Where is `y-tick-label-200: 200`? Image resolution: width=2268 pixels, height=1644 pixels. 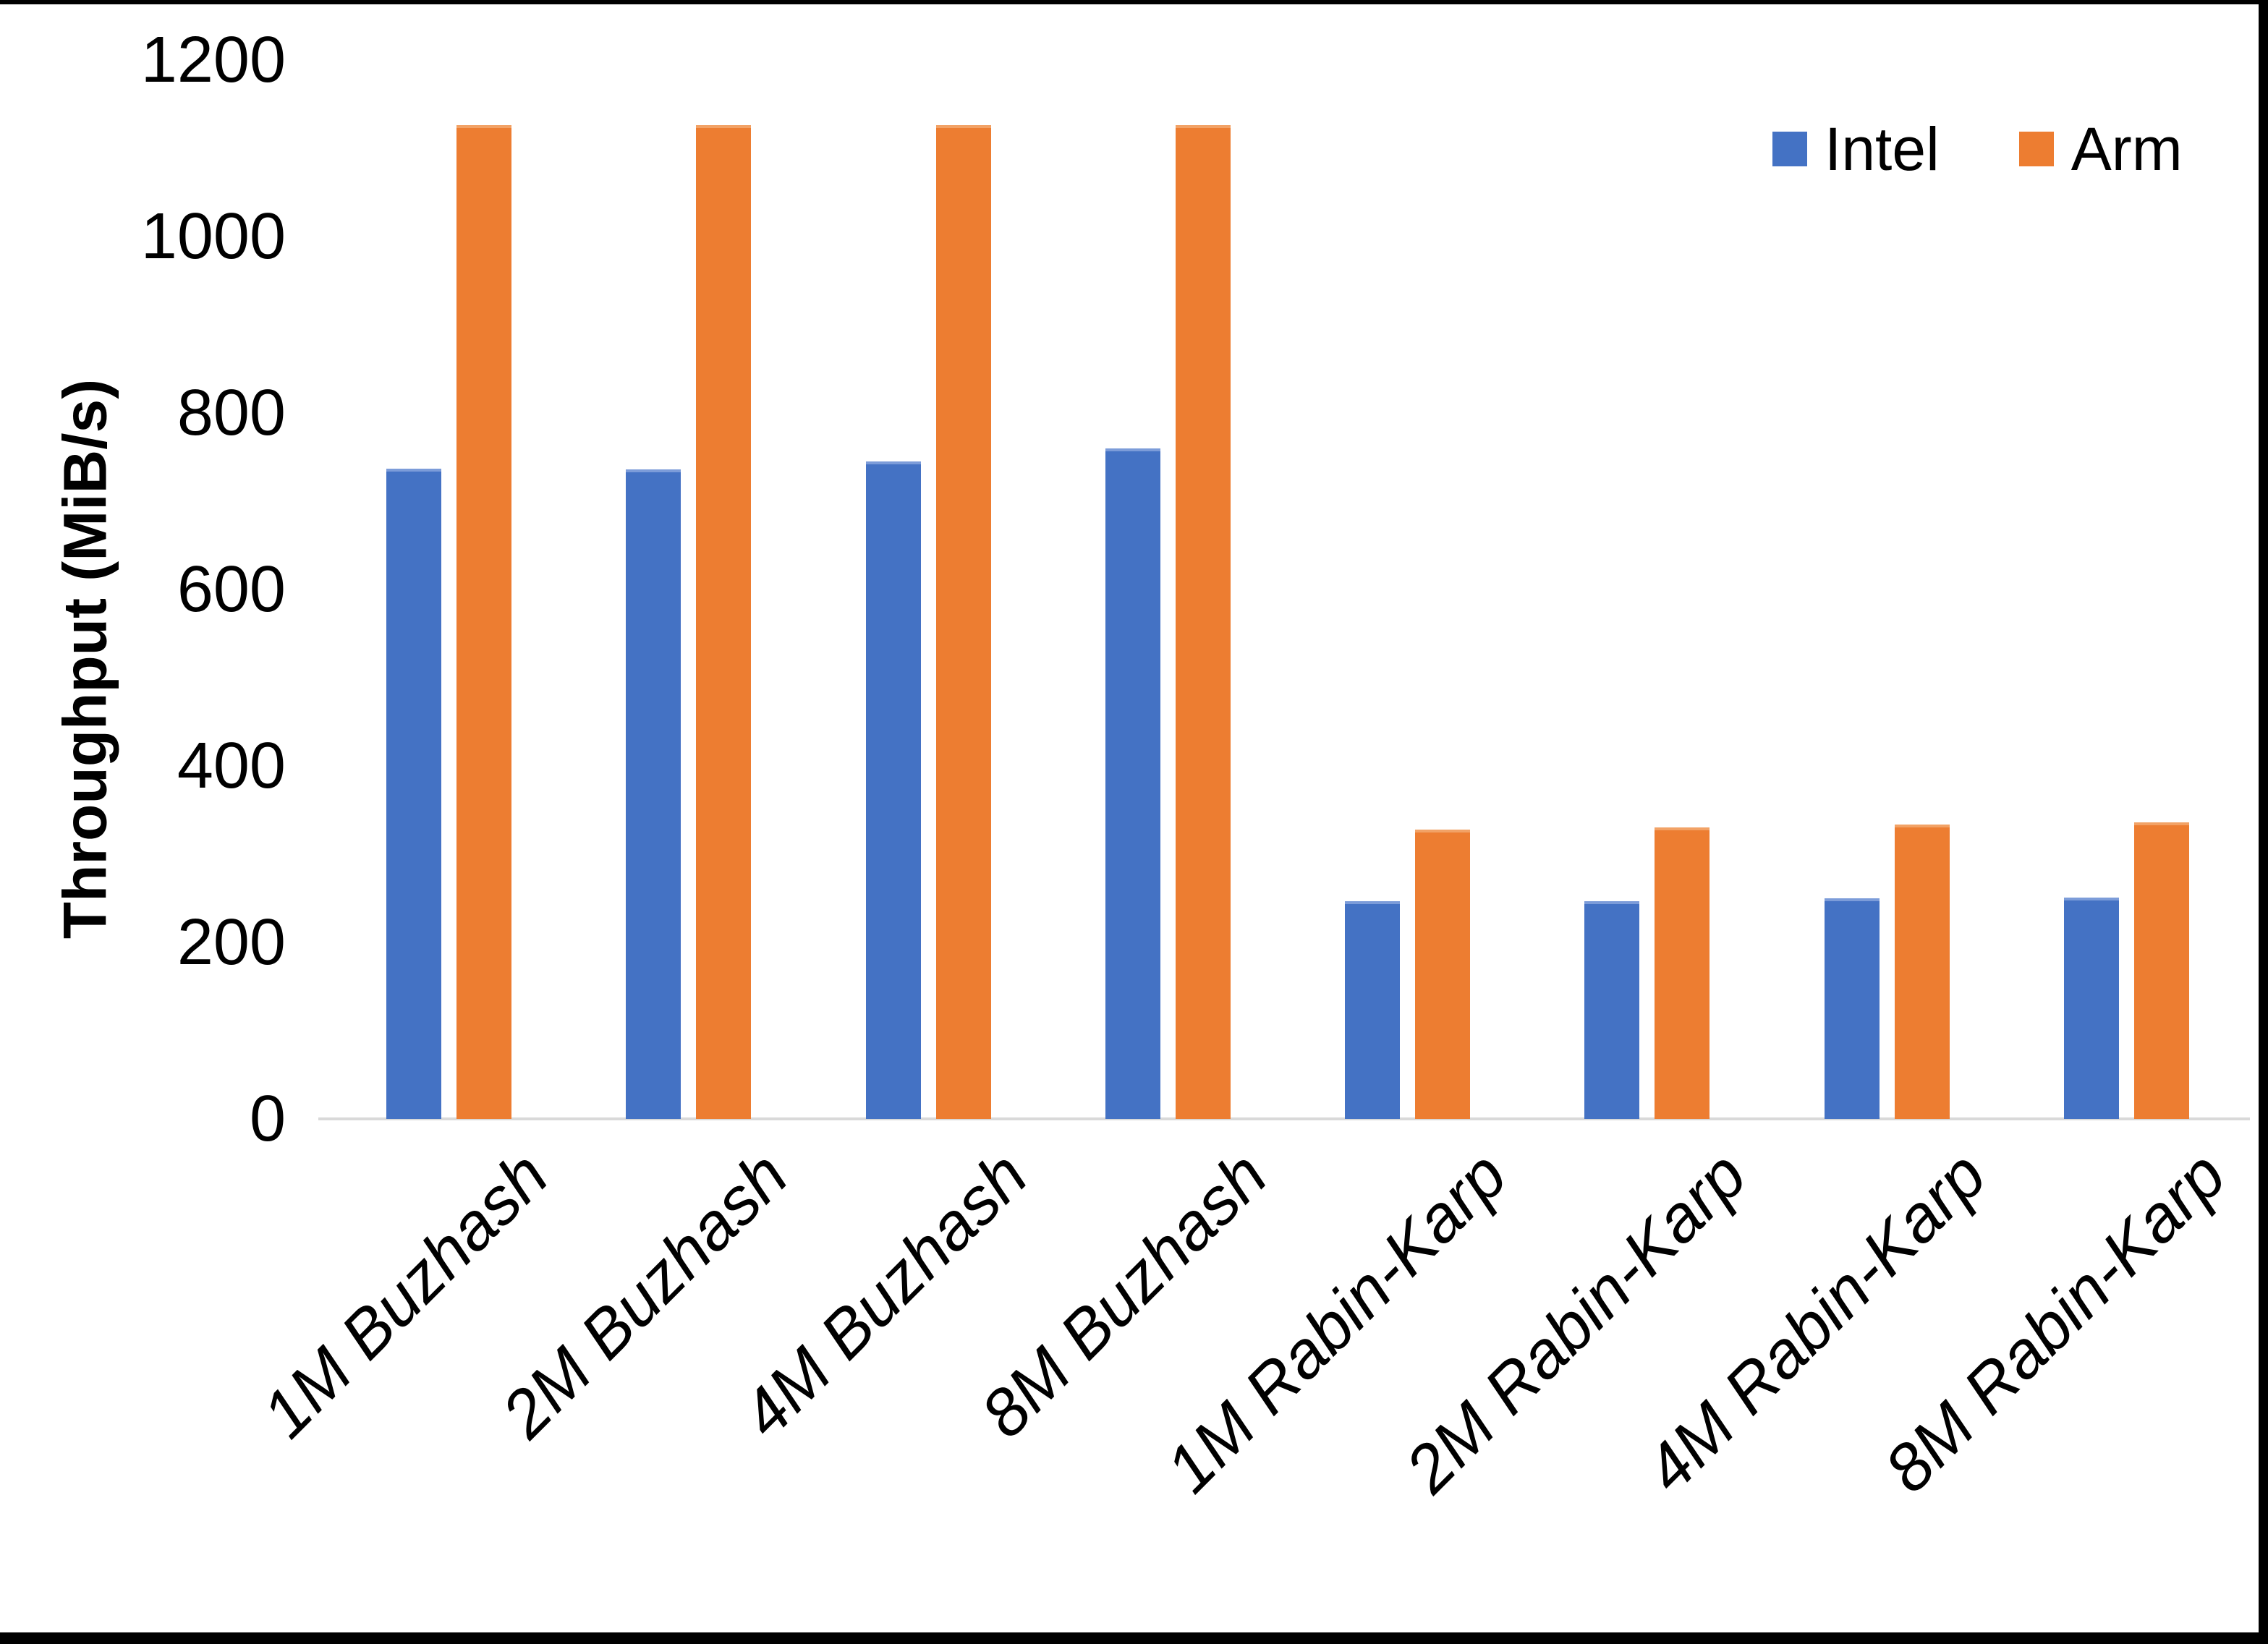
y-tick-label-200: 200 is located at coordinates (231, 942).